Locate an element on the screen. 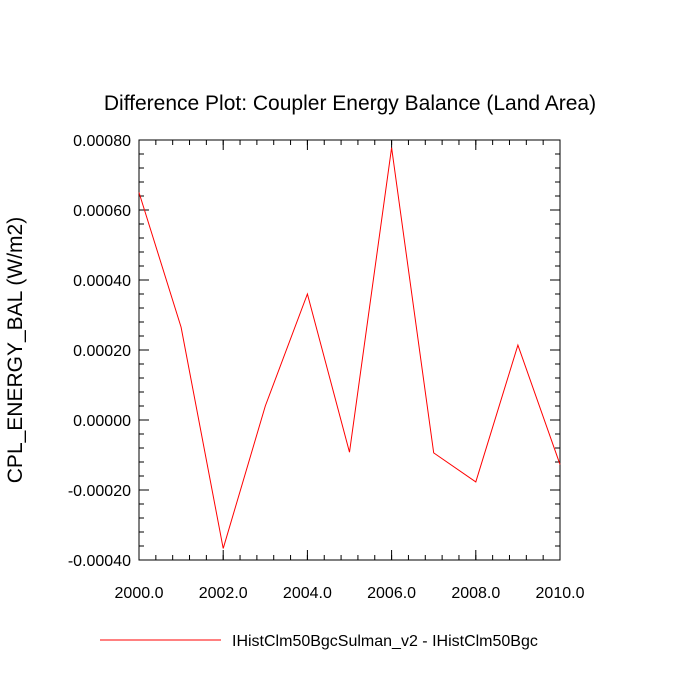 Image resolution: width=700 pixels, height=700 pixels. y-tick-label: 0.00060 is located at coordinates (102, 211).